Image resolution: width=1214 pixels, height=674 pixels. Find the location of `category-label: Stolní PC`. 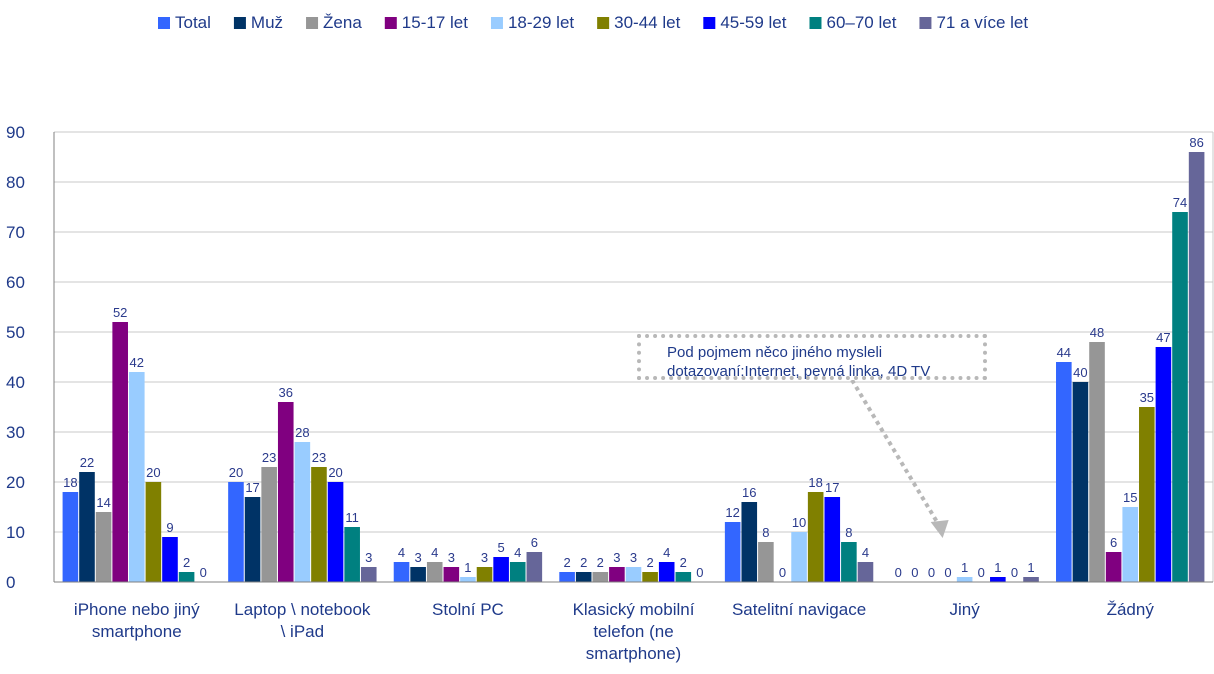

category-label: Stolní PC is located at coordinates (468, 609).